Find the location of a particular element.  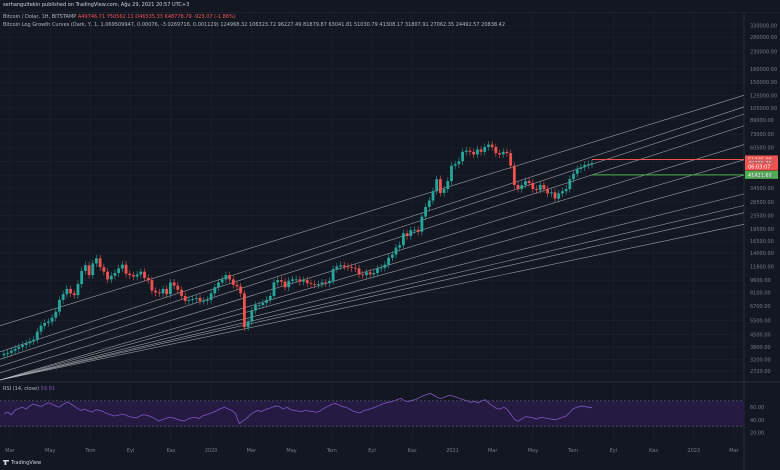

y-tick-label: 6700.00 is located at coordinates (760, 307).